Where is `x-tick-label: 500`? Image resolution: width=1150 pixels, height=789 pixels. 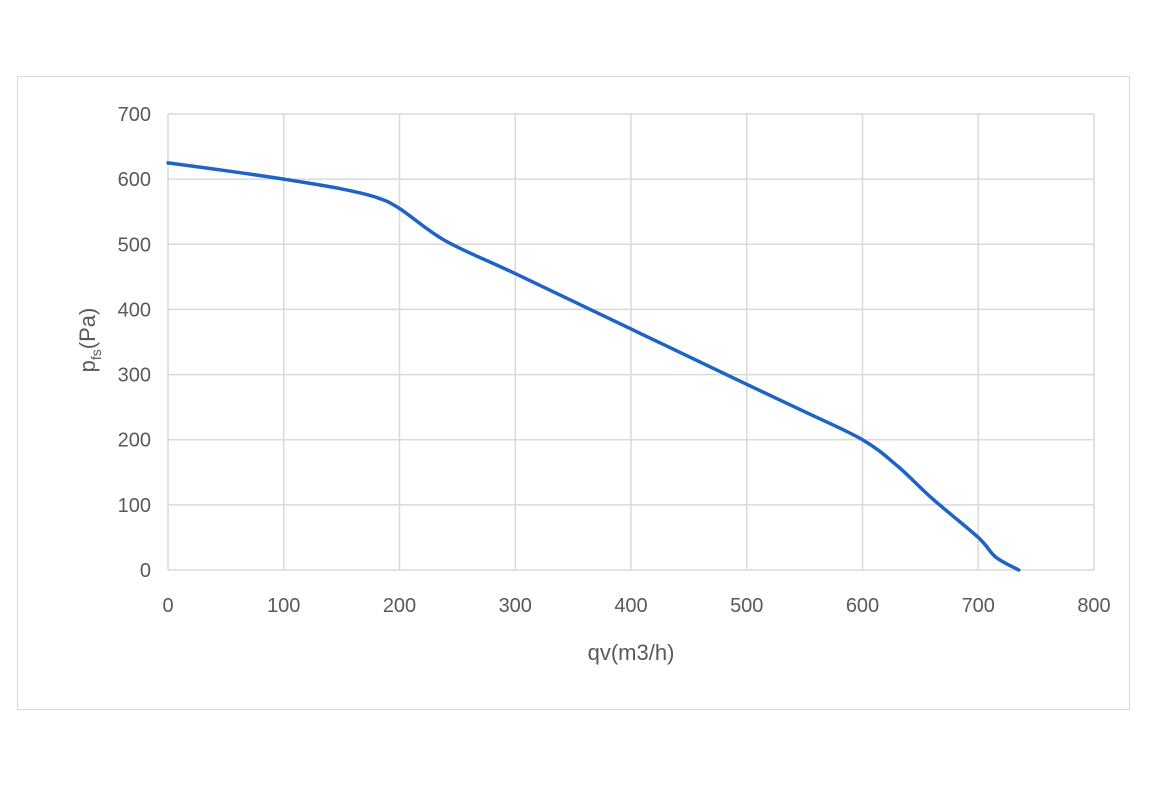
x-tick-label: 500 is located at coordinates (746, 606).